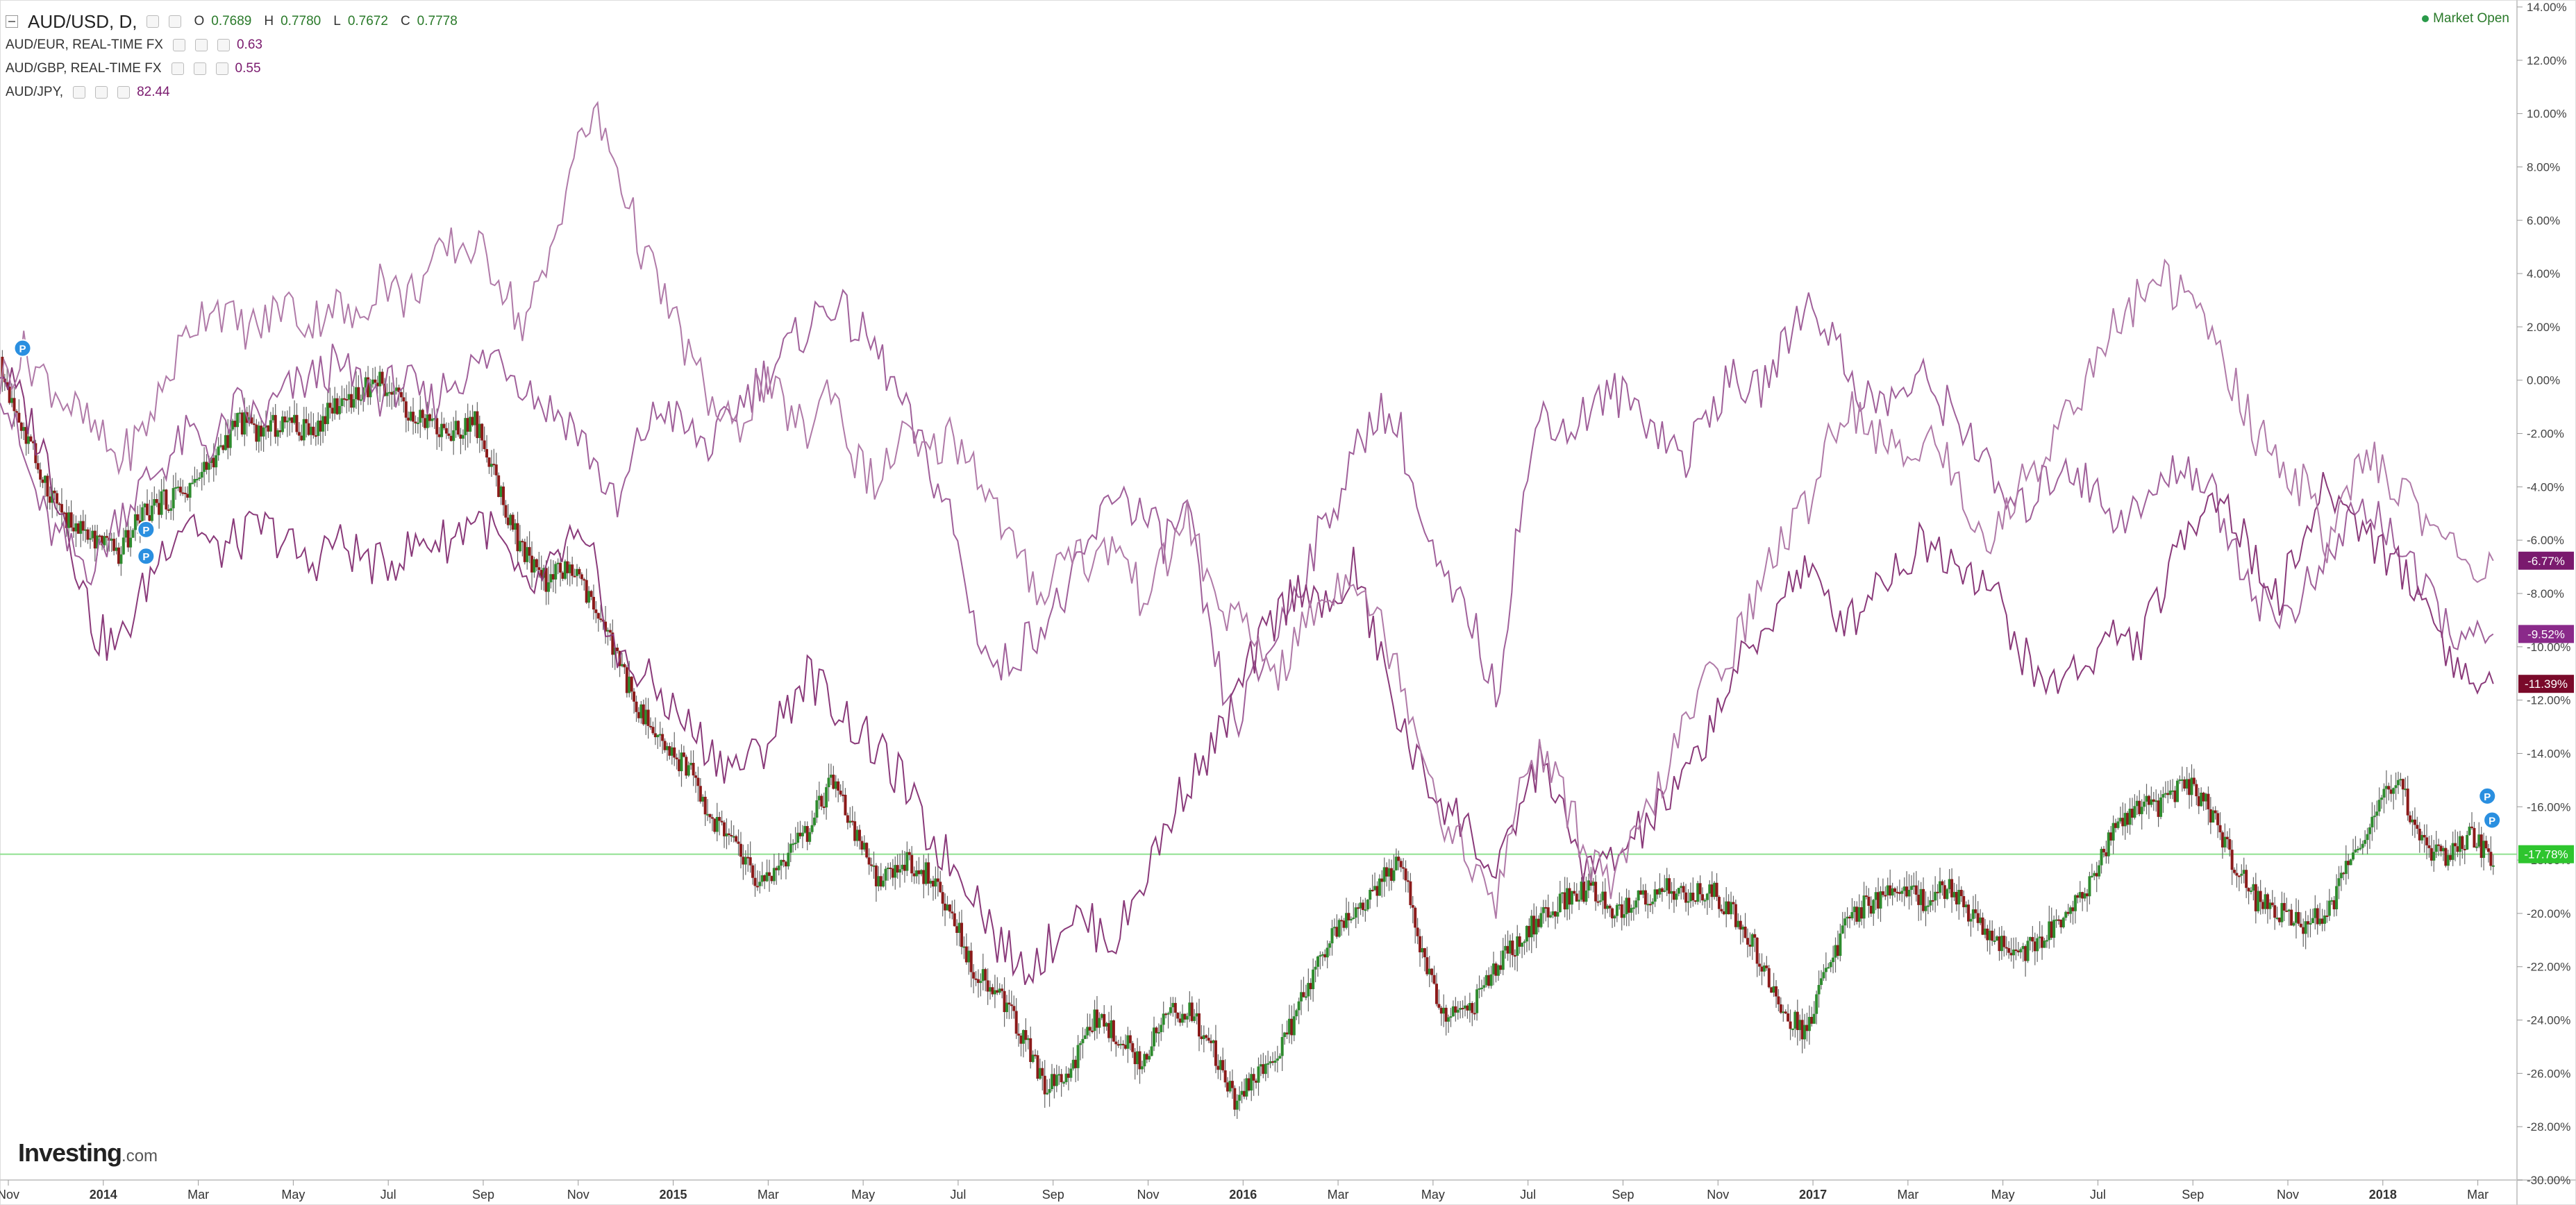 This screenshot has width=2576, height=1205. What do you see at coordinates (35, 92) in the screenshot?
I see `jpy-symbol: AUD/JPY,` at bounding box center [35, 92].